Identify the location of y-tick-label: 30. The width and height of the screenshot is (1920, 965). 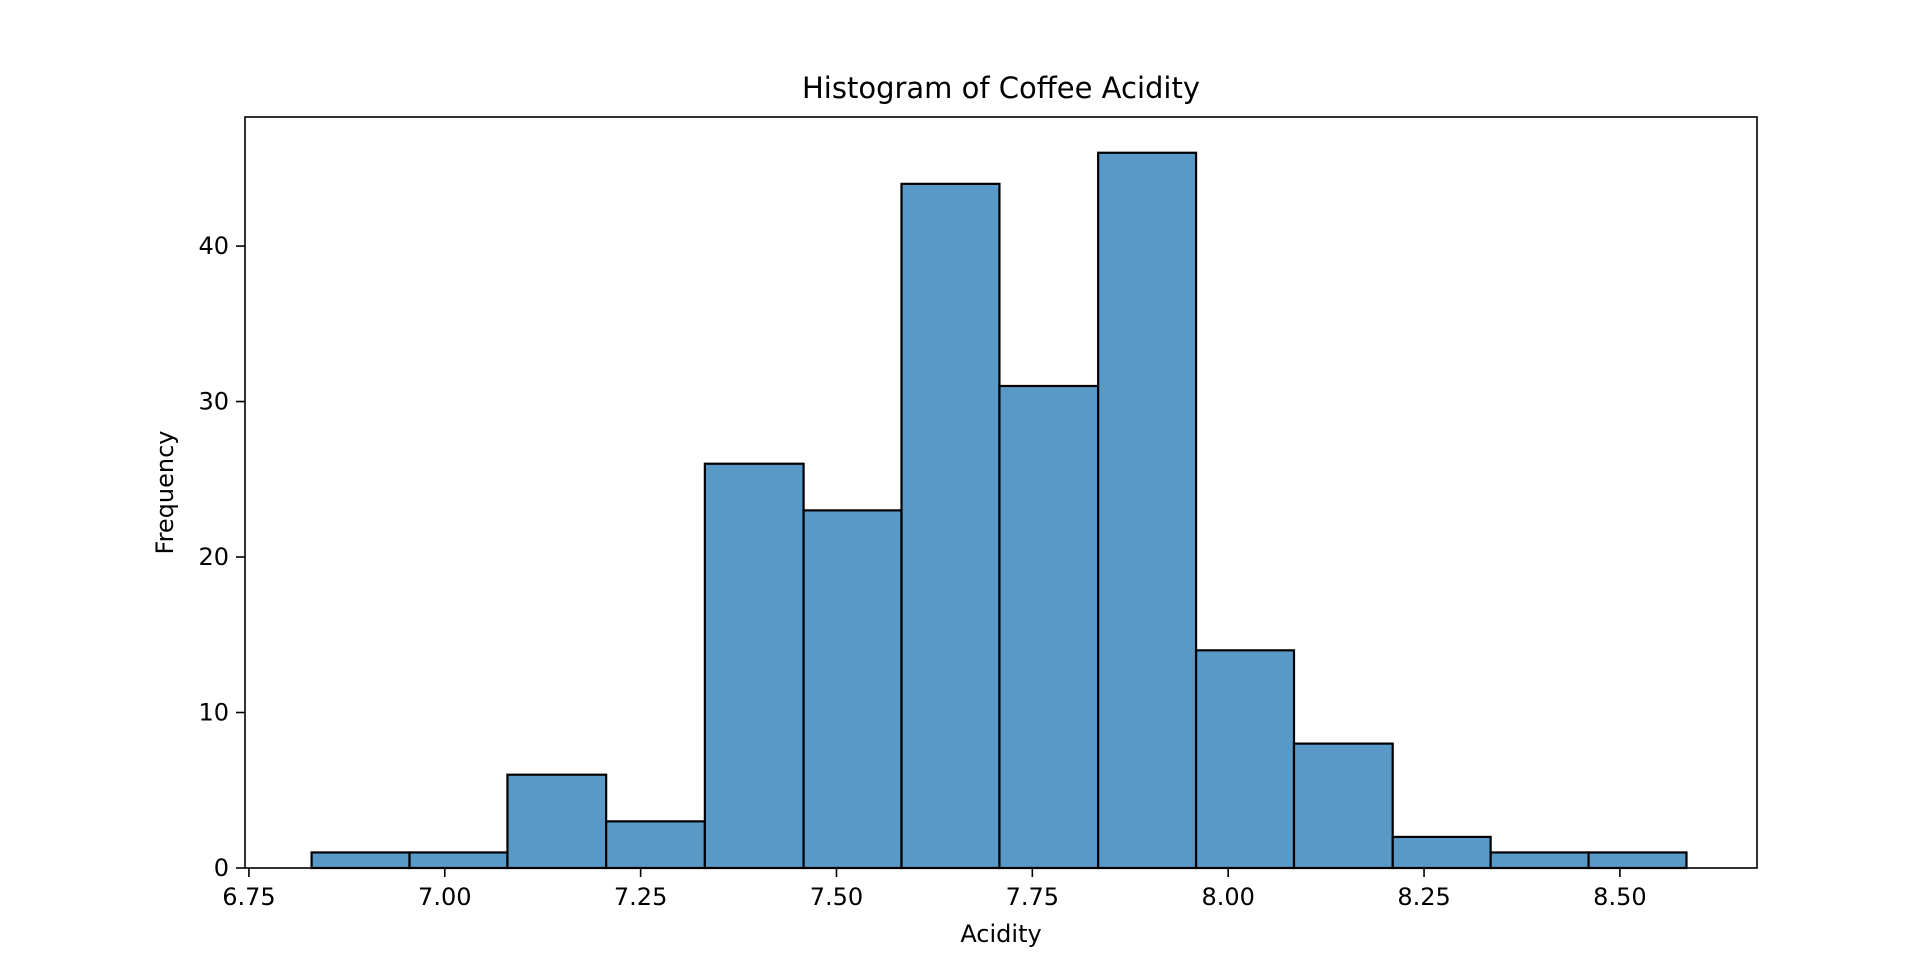
(213, 402).